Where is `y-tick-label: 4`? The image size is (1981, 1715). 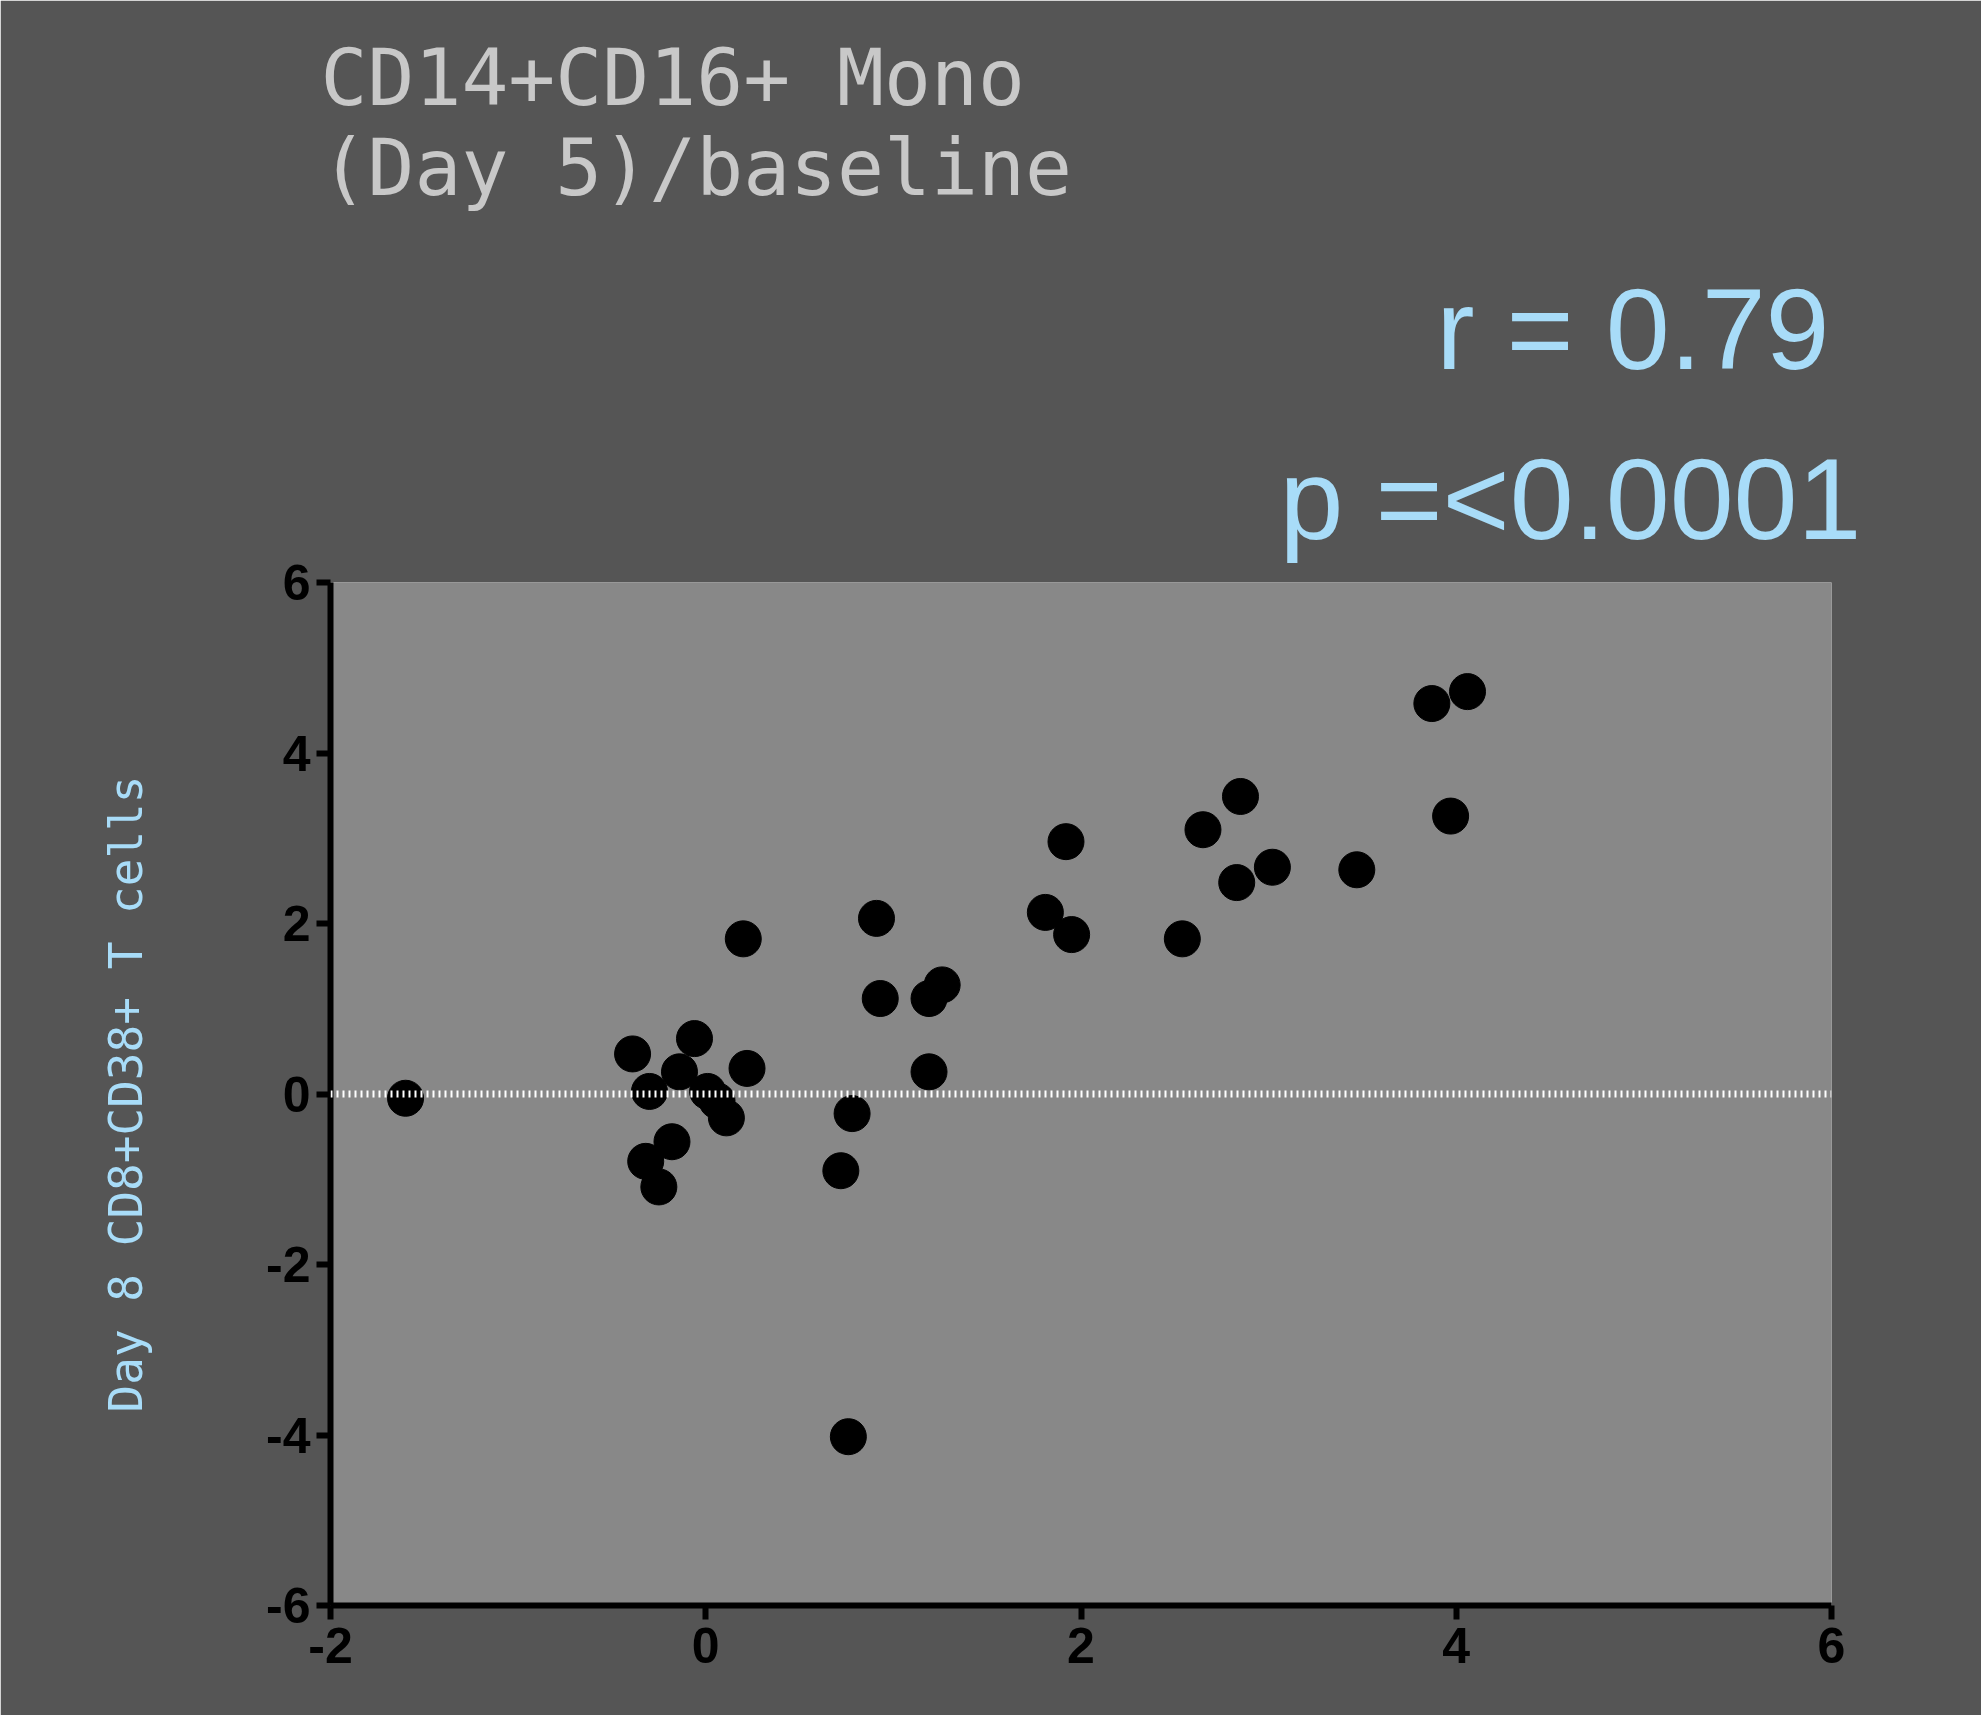
y-tick-label: 4 is located at coordinates (296, 753).